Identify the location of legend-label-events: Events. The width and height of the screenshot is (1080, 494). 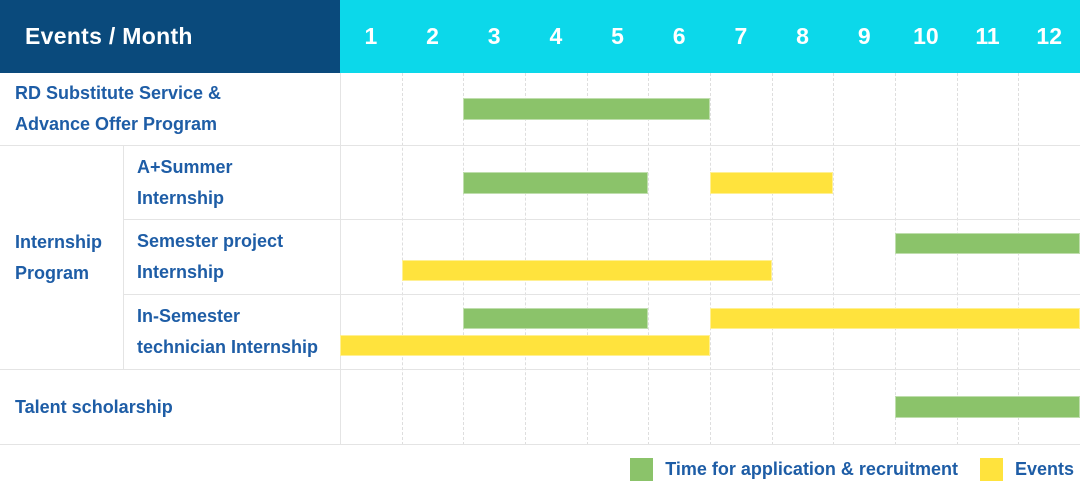
(1044, 469).